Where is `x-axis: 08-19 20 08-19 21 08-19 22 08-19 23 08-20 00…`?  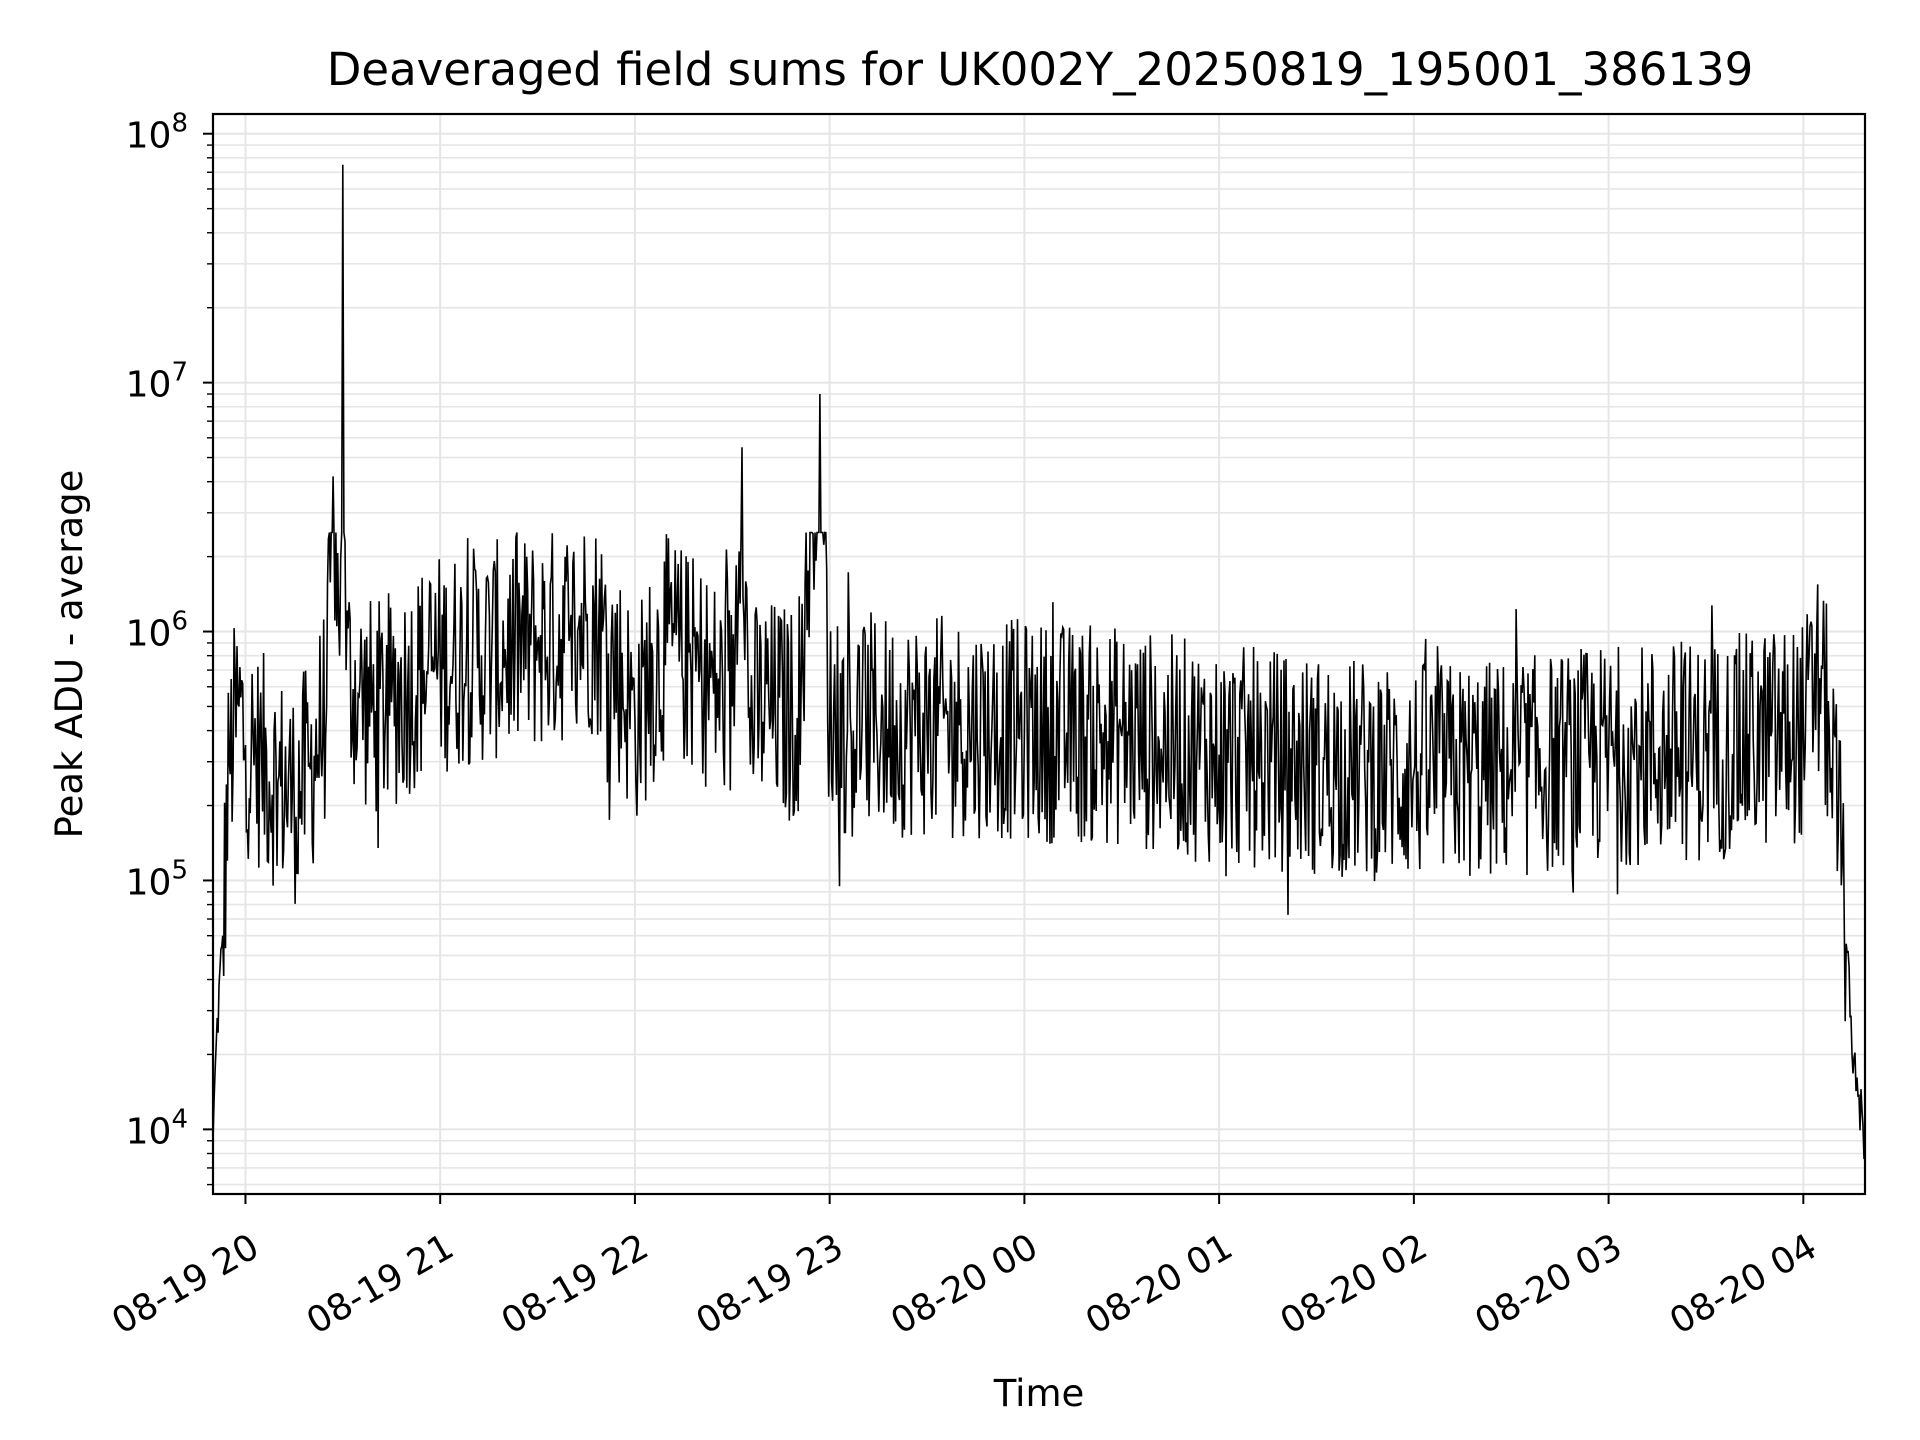 x-axis: 08-19 20 08-19 21 08-19 22 08-19 23 08-20 00… is located at coordinates (964, 1268).